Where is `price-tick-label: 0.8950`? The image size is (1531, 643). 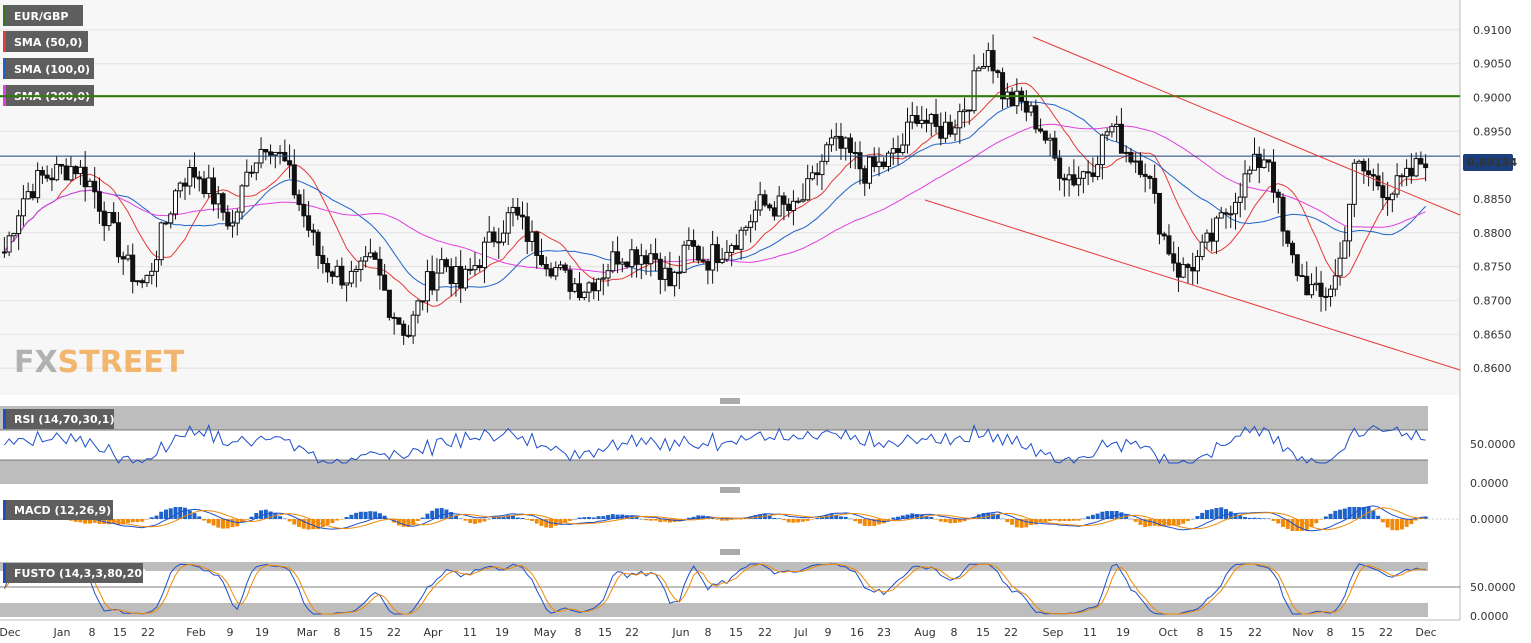 price-tick-label: 0.8950 is located at coordinates (1492, 131).